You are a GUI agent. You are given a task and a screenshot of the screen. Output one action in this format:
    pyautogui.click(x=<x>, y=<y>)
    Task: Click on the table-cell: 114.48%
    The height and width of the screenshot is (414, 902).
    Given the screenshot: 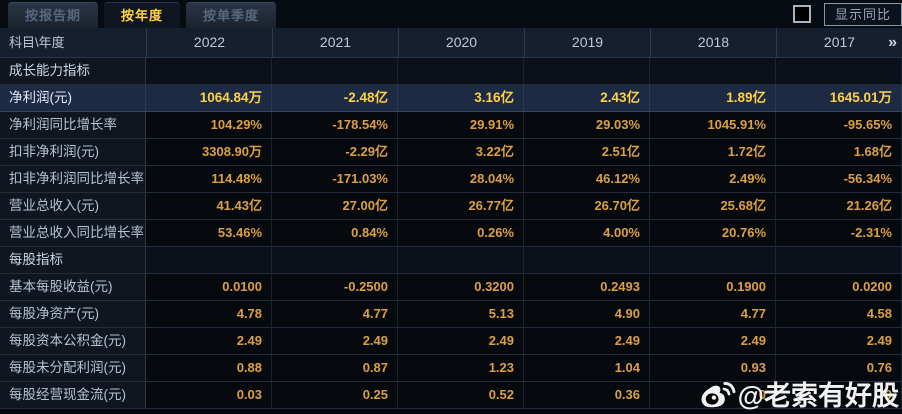 What is the action you would take?
    pyautogui.click(x=209, y=179)
    